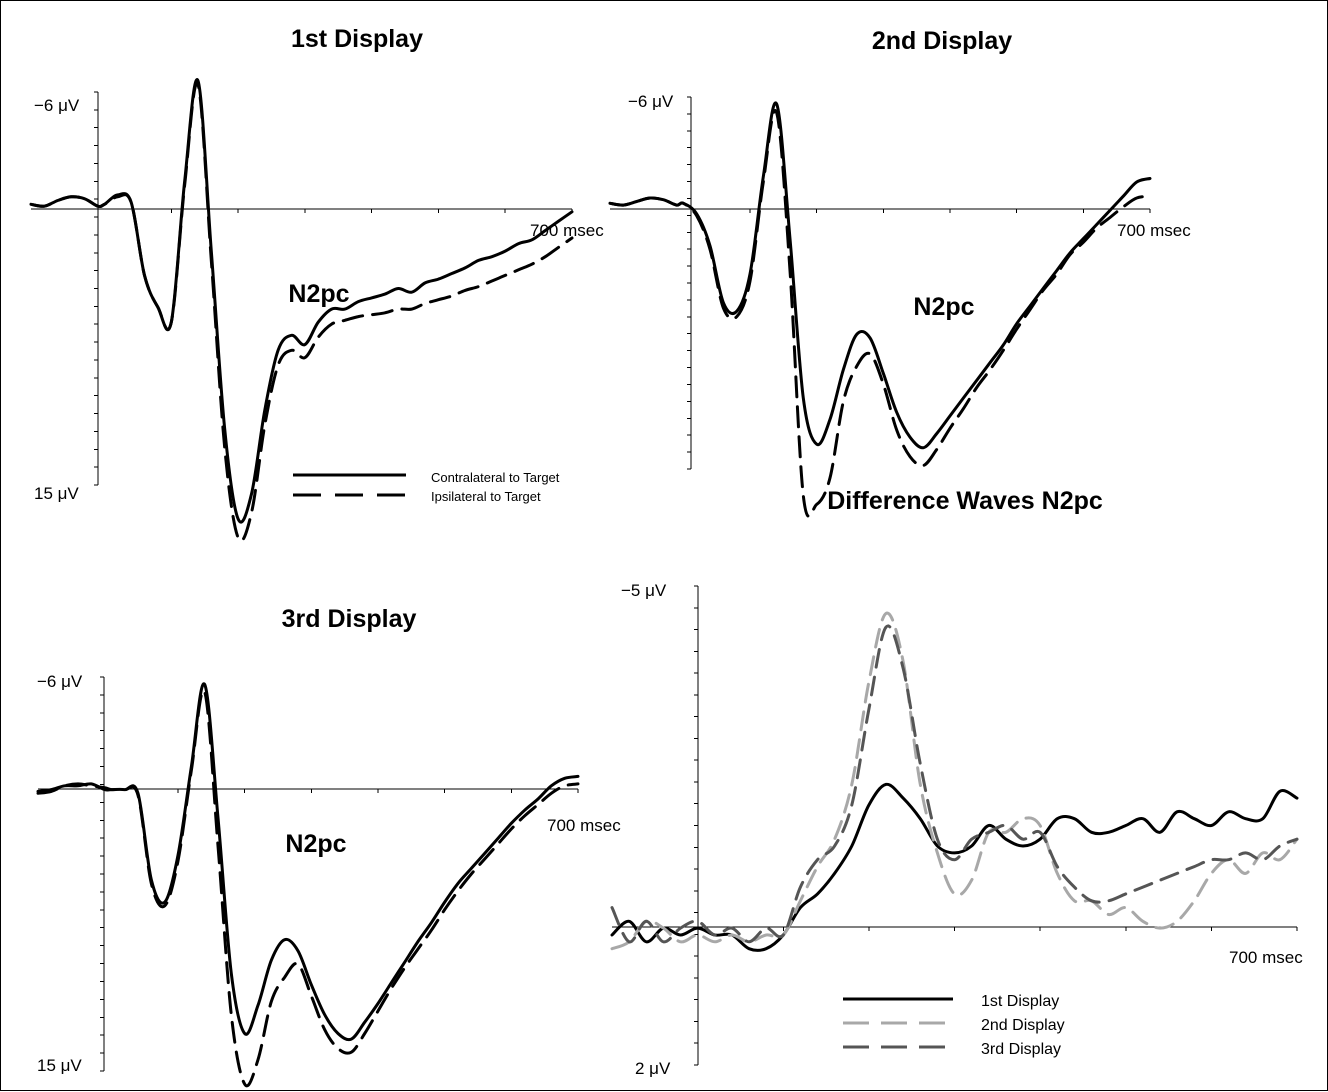  Describe the element at coordinates (60, 681) in the screenshot. I see `panel-3rd-display-ymin-label: −6 μV` at that location.